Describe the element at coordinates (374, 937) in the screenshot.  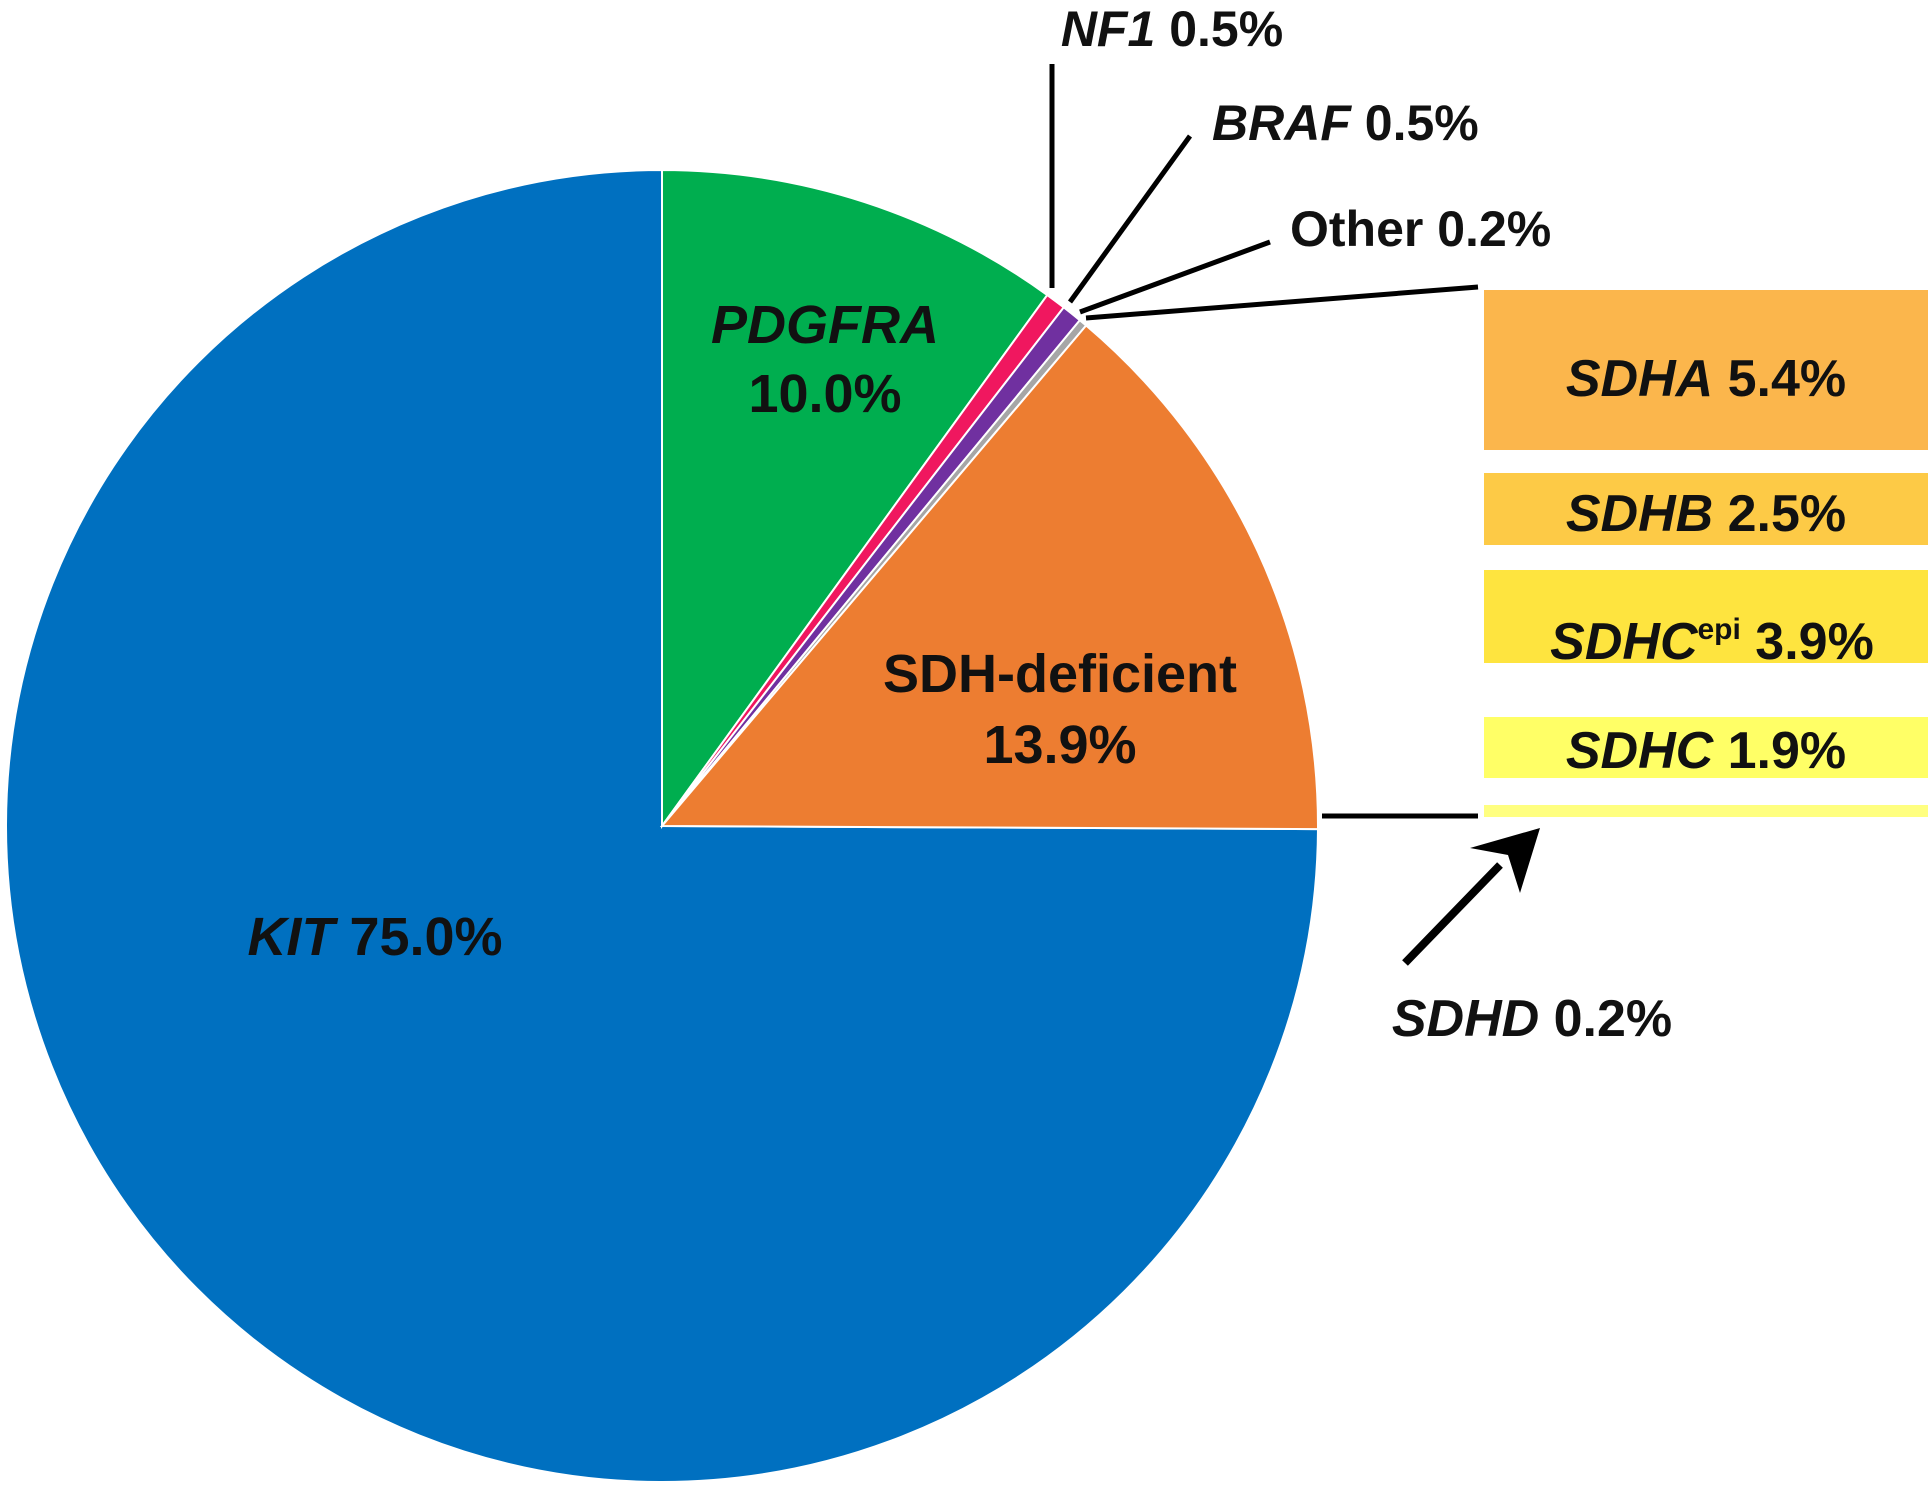
I see `label-kit: KIT 75.0%` at that location.